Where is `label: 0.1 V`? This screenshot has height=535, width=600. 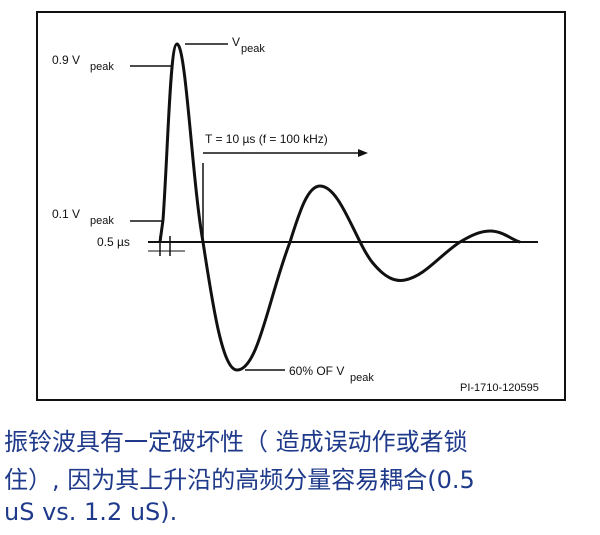 label: 0.1 V is located at coordinates (66, 214).